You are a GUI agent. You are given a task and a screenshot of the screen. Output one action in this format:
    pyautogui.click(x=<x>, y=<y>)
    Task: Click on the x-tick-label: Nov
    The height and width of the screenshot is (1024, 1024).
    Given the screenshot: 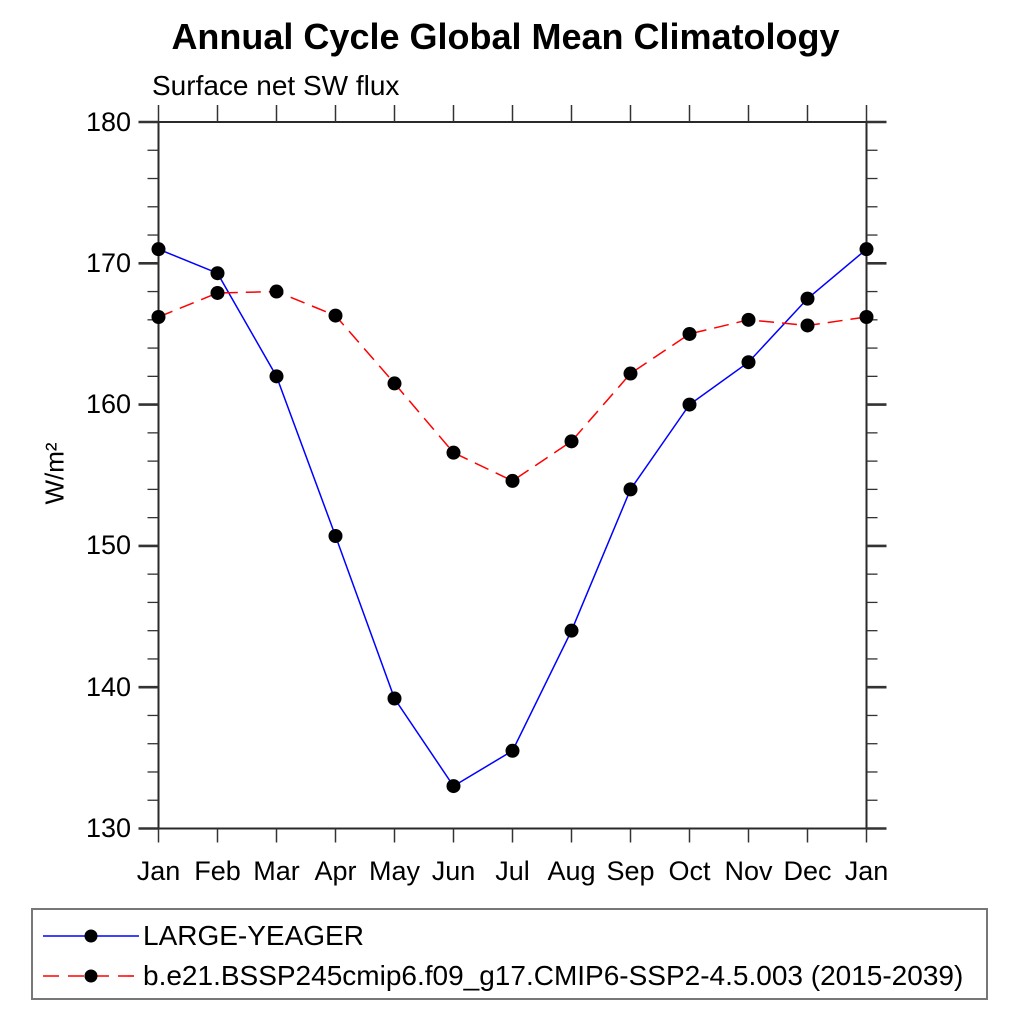 What is the action you would take?
    pyautogui.click(x=748, y=871)
    